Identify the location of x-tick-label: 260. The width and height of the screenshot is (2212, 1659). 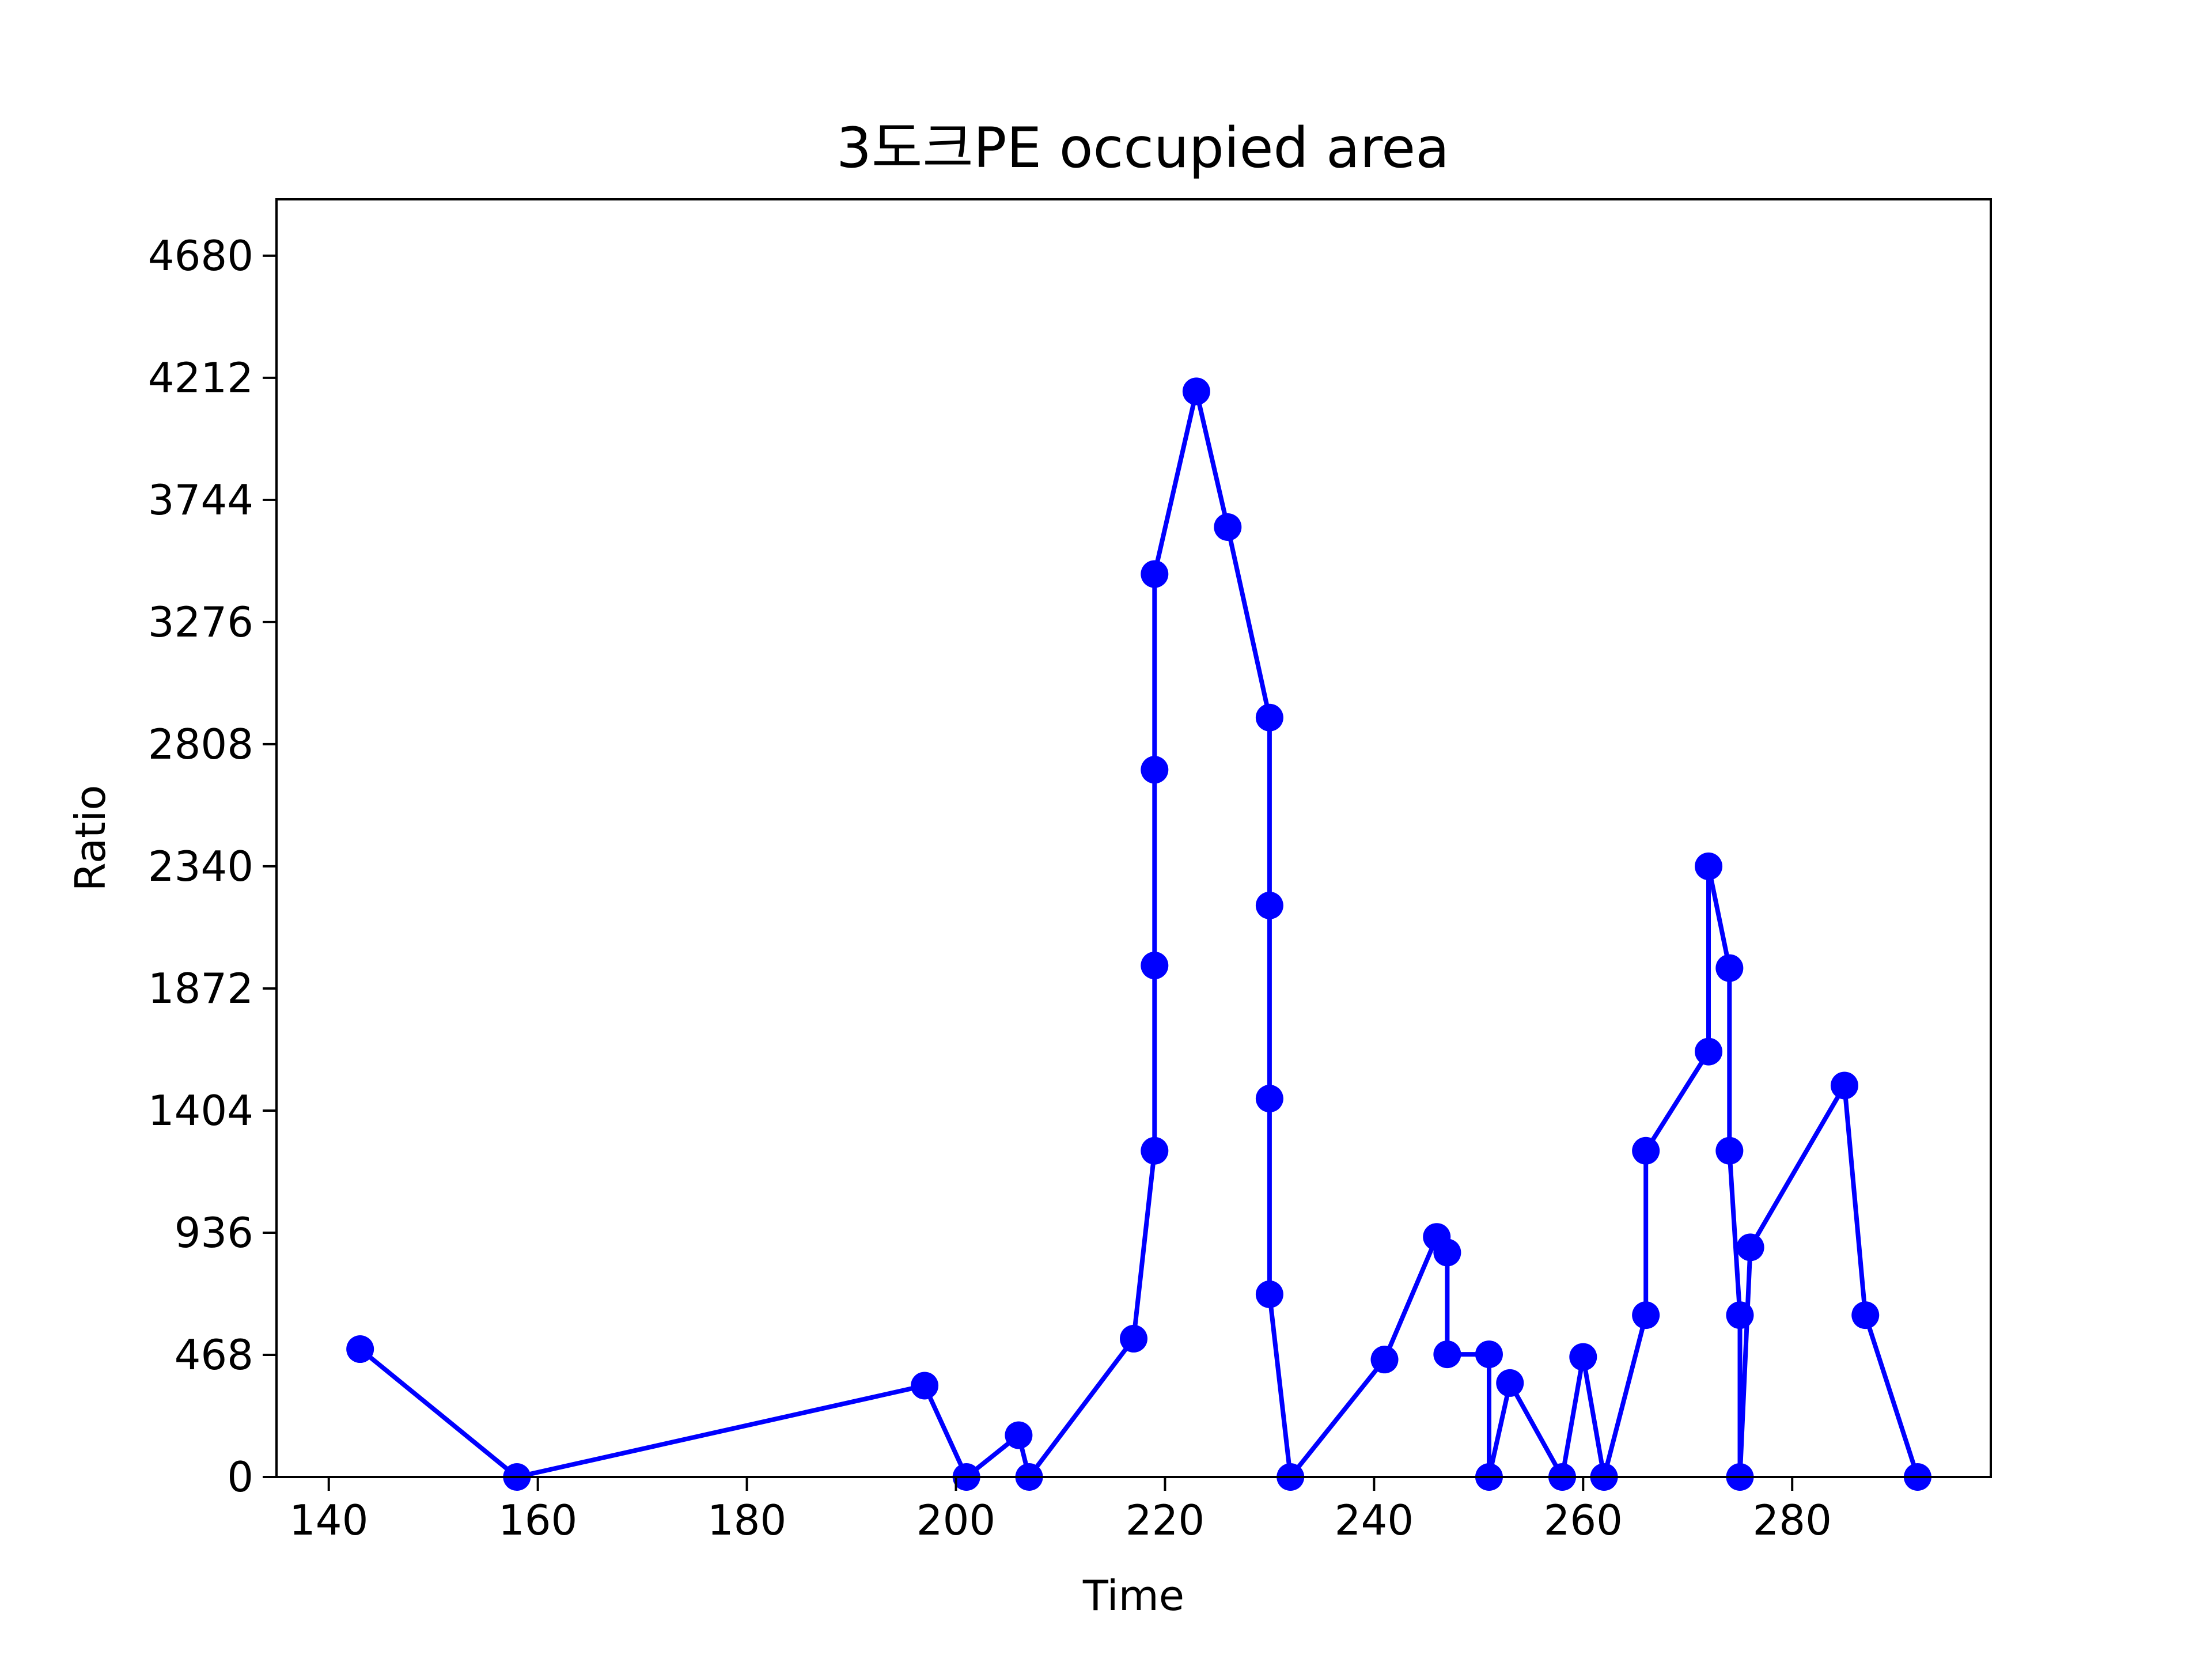
(1583, 1520).